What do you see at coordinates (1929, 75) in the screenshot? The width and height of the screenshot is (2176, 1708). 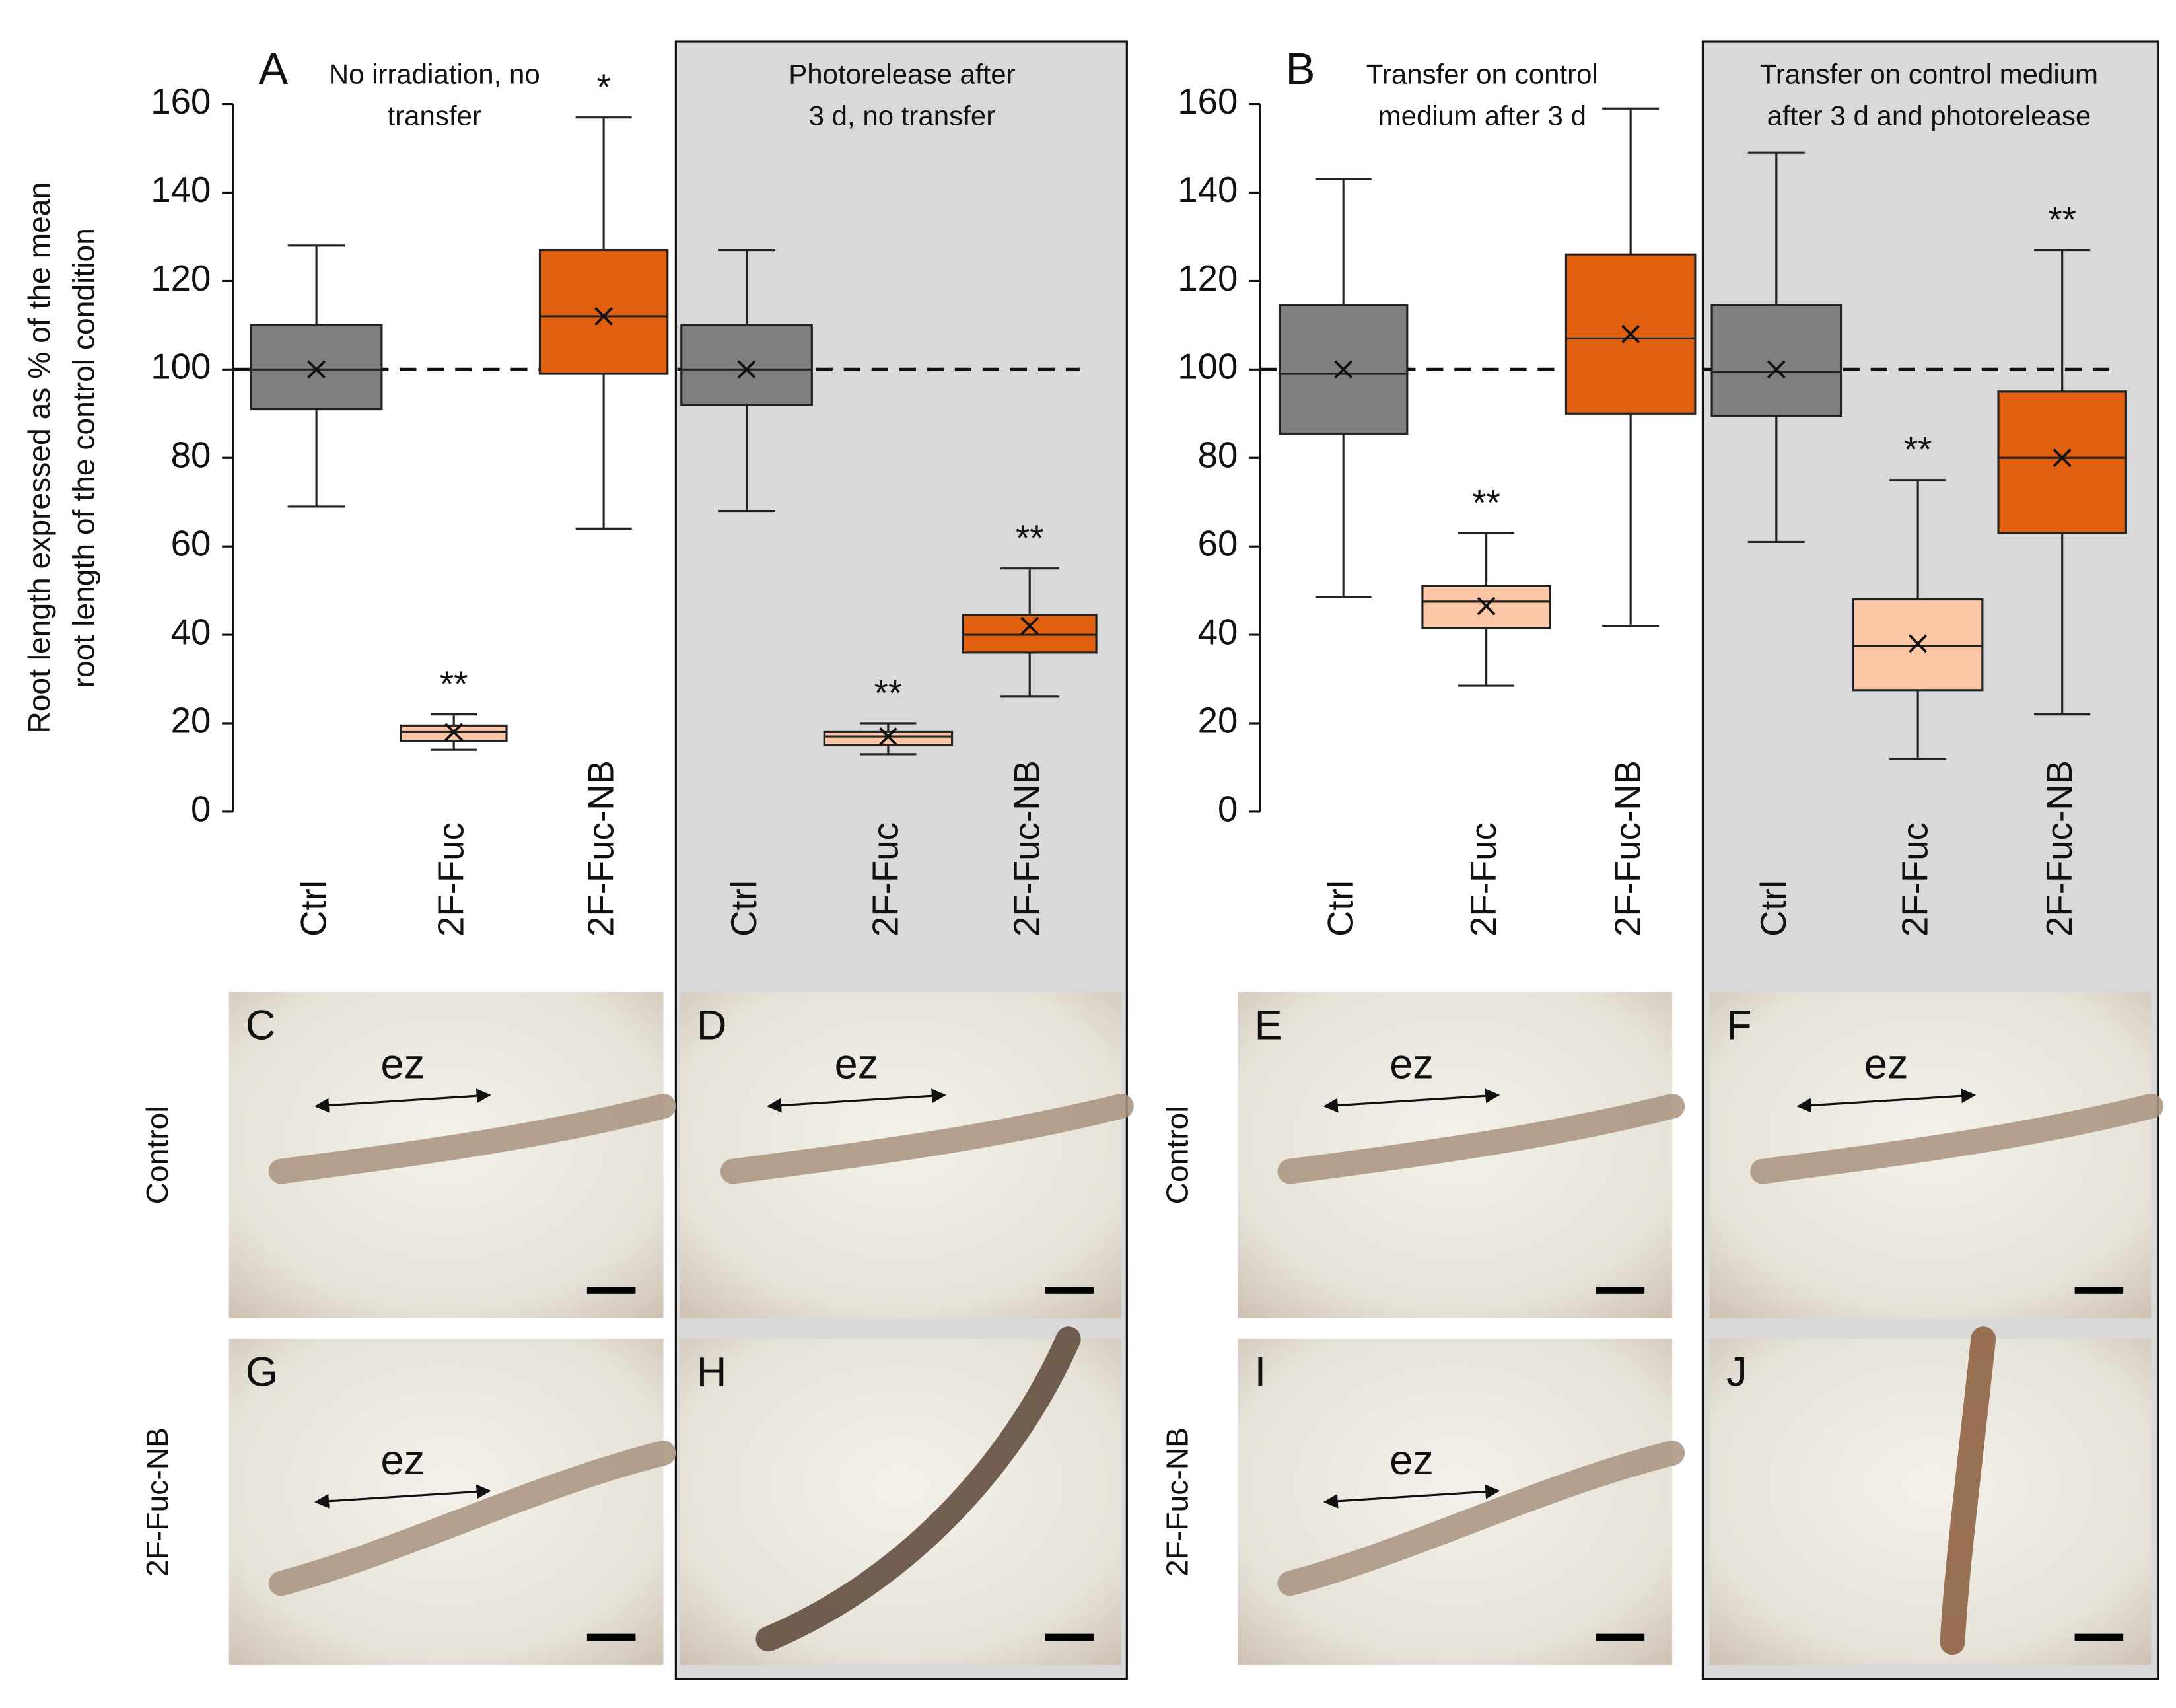 I see `group-title: Transfer on control medium` at bounding box center [1929, 75].